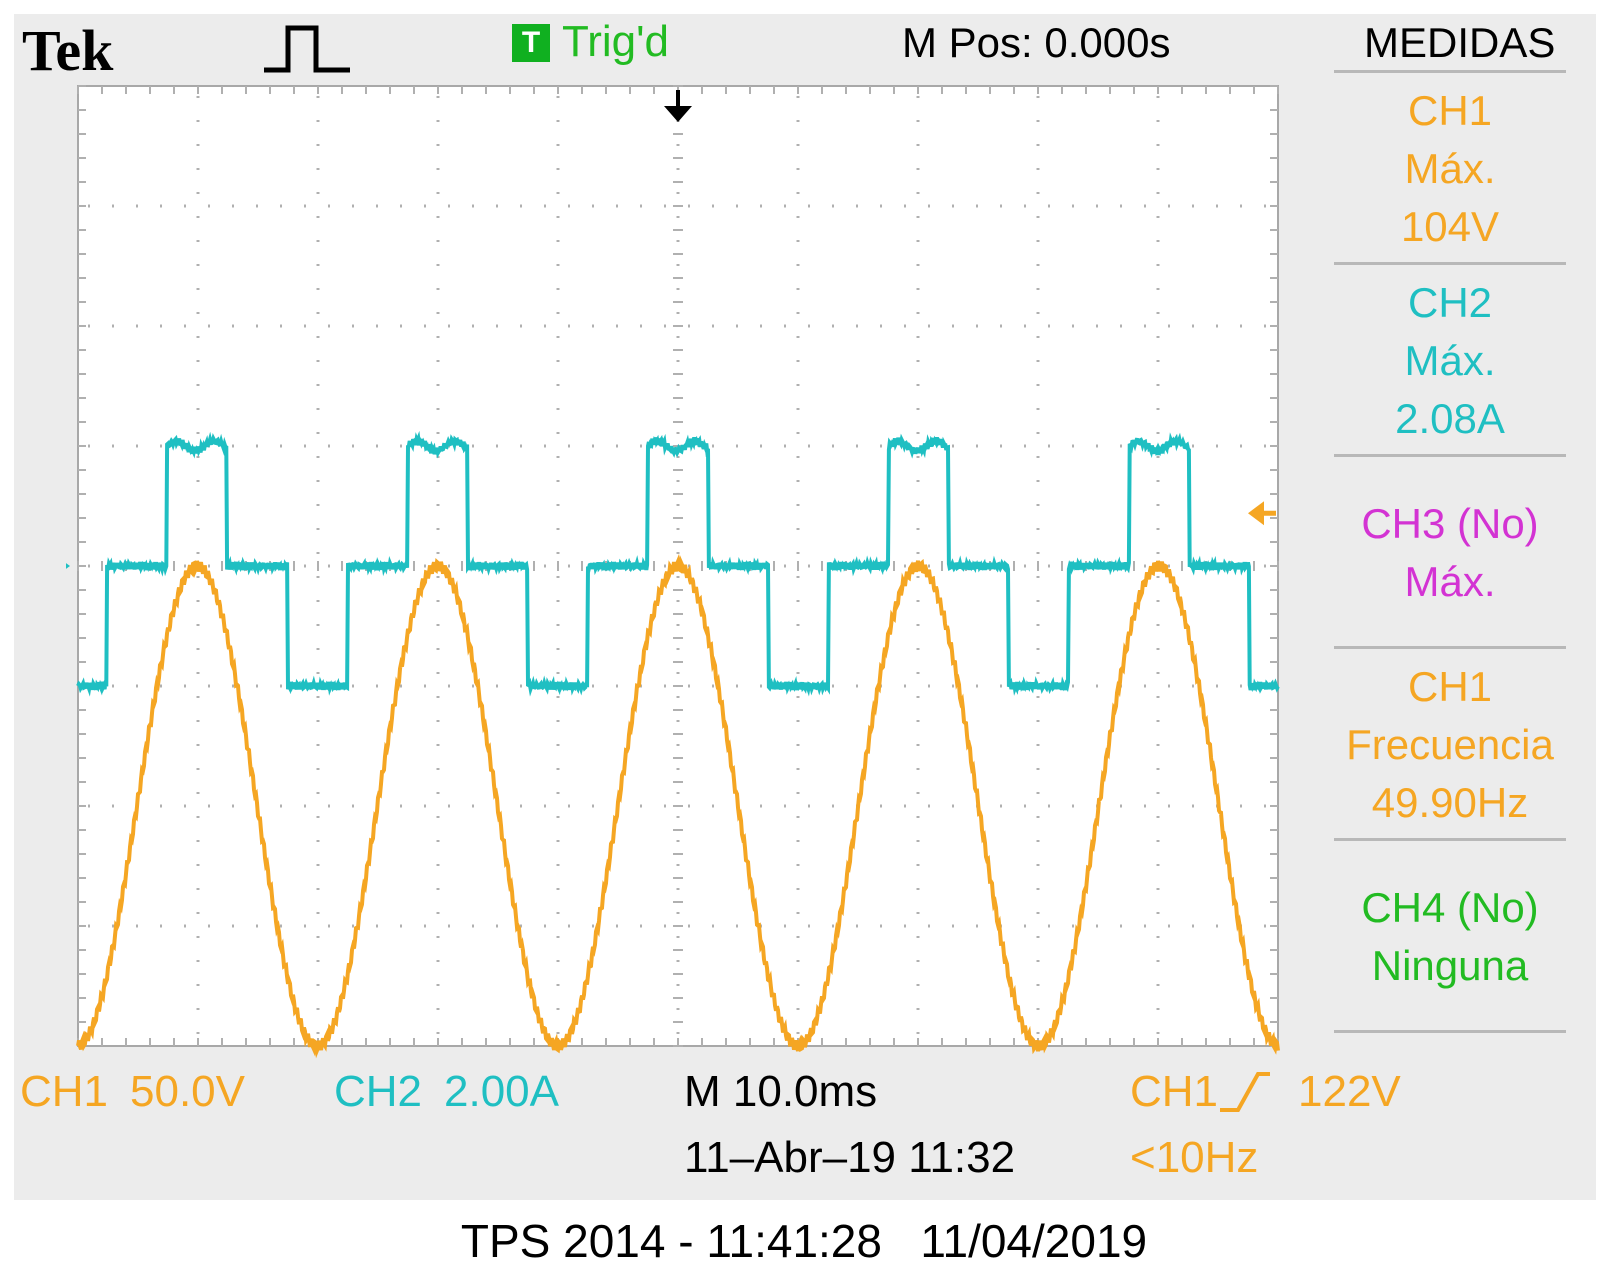 This screenshot has width=1608, height=1274. Describe the element at coordinates (1349, 1091) in the screenshot. I see `trigger-level: 122V` at that location.